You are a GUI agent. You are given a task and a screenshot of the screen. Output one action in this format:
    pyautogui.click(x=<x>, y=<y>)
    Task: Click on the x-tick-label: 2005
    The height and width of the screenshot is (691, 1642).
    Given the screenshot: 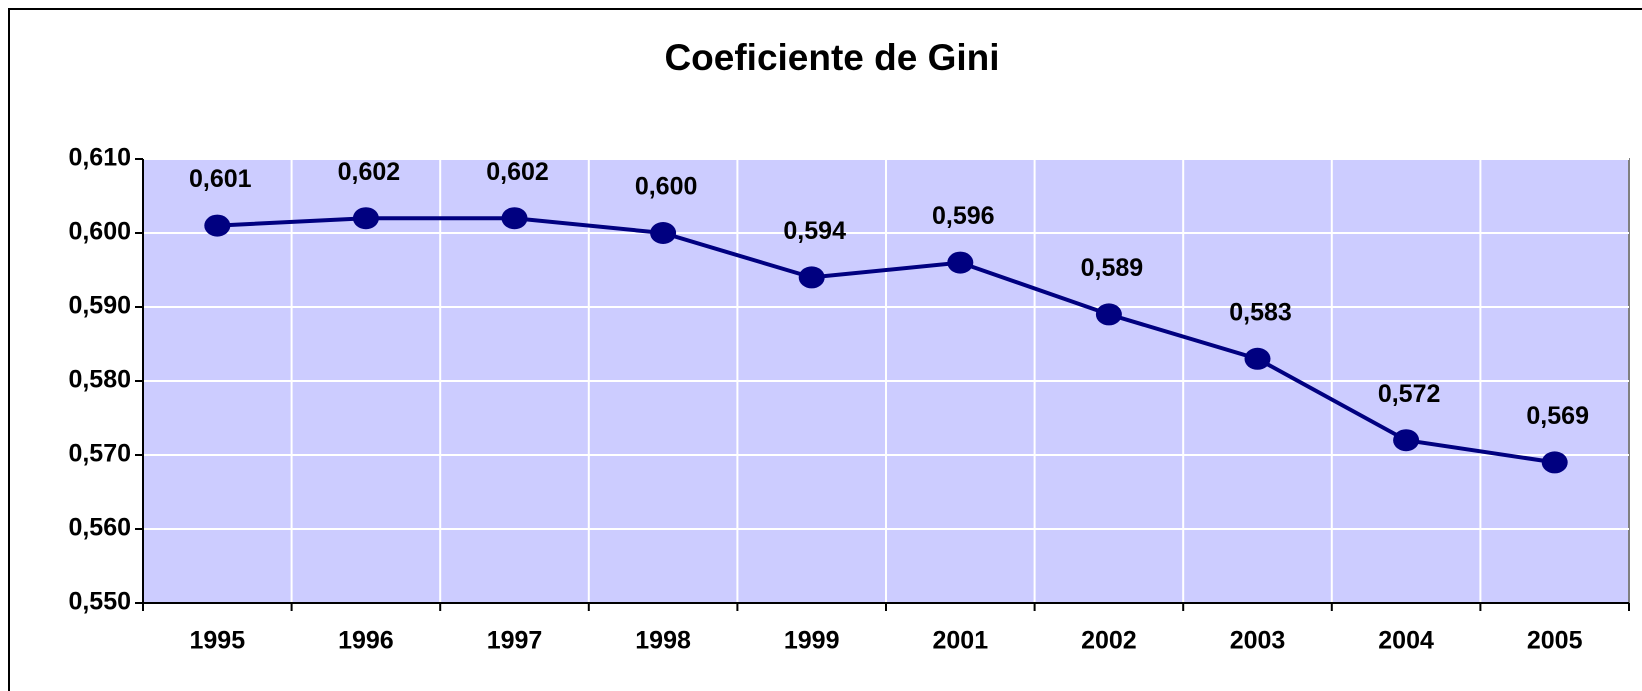 What is the action you would take?
    pyautogui.click(x=1555, y=641)
    